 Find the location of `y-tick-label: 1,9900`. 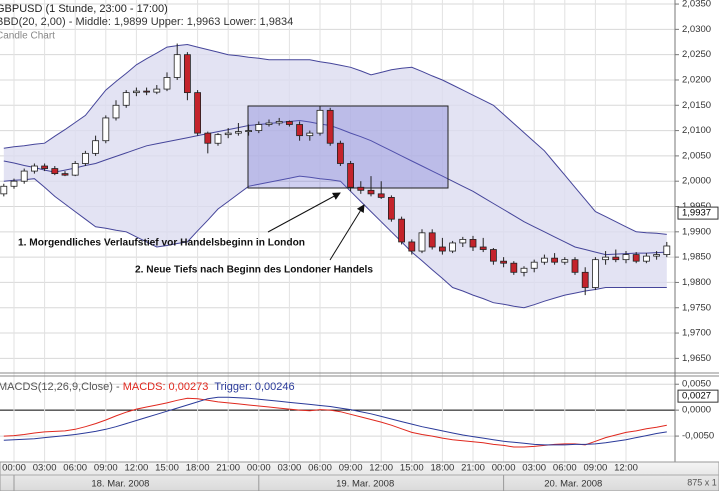

y-tick-label: 1,9900 is located at coordinates (696, 231).